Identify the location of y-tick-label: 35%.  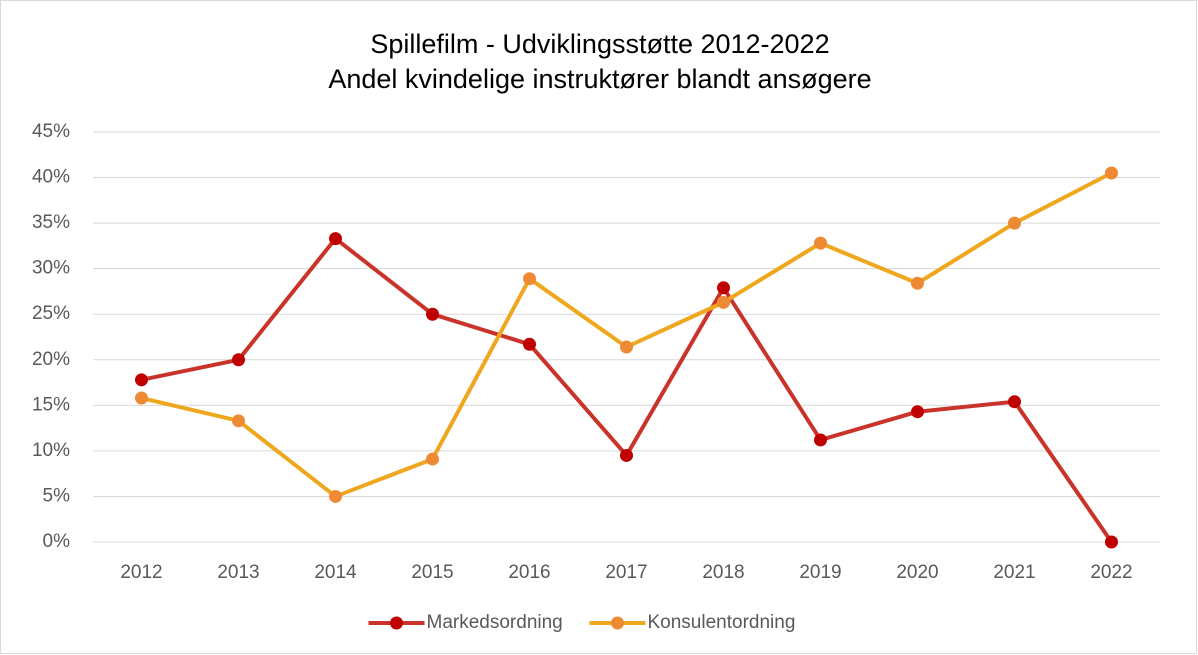
(51, 222).